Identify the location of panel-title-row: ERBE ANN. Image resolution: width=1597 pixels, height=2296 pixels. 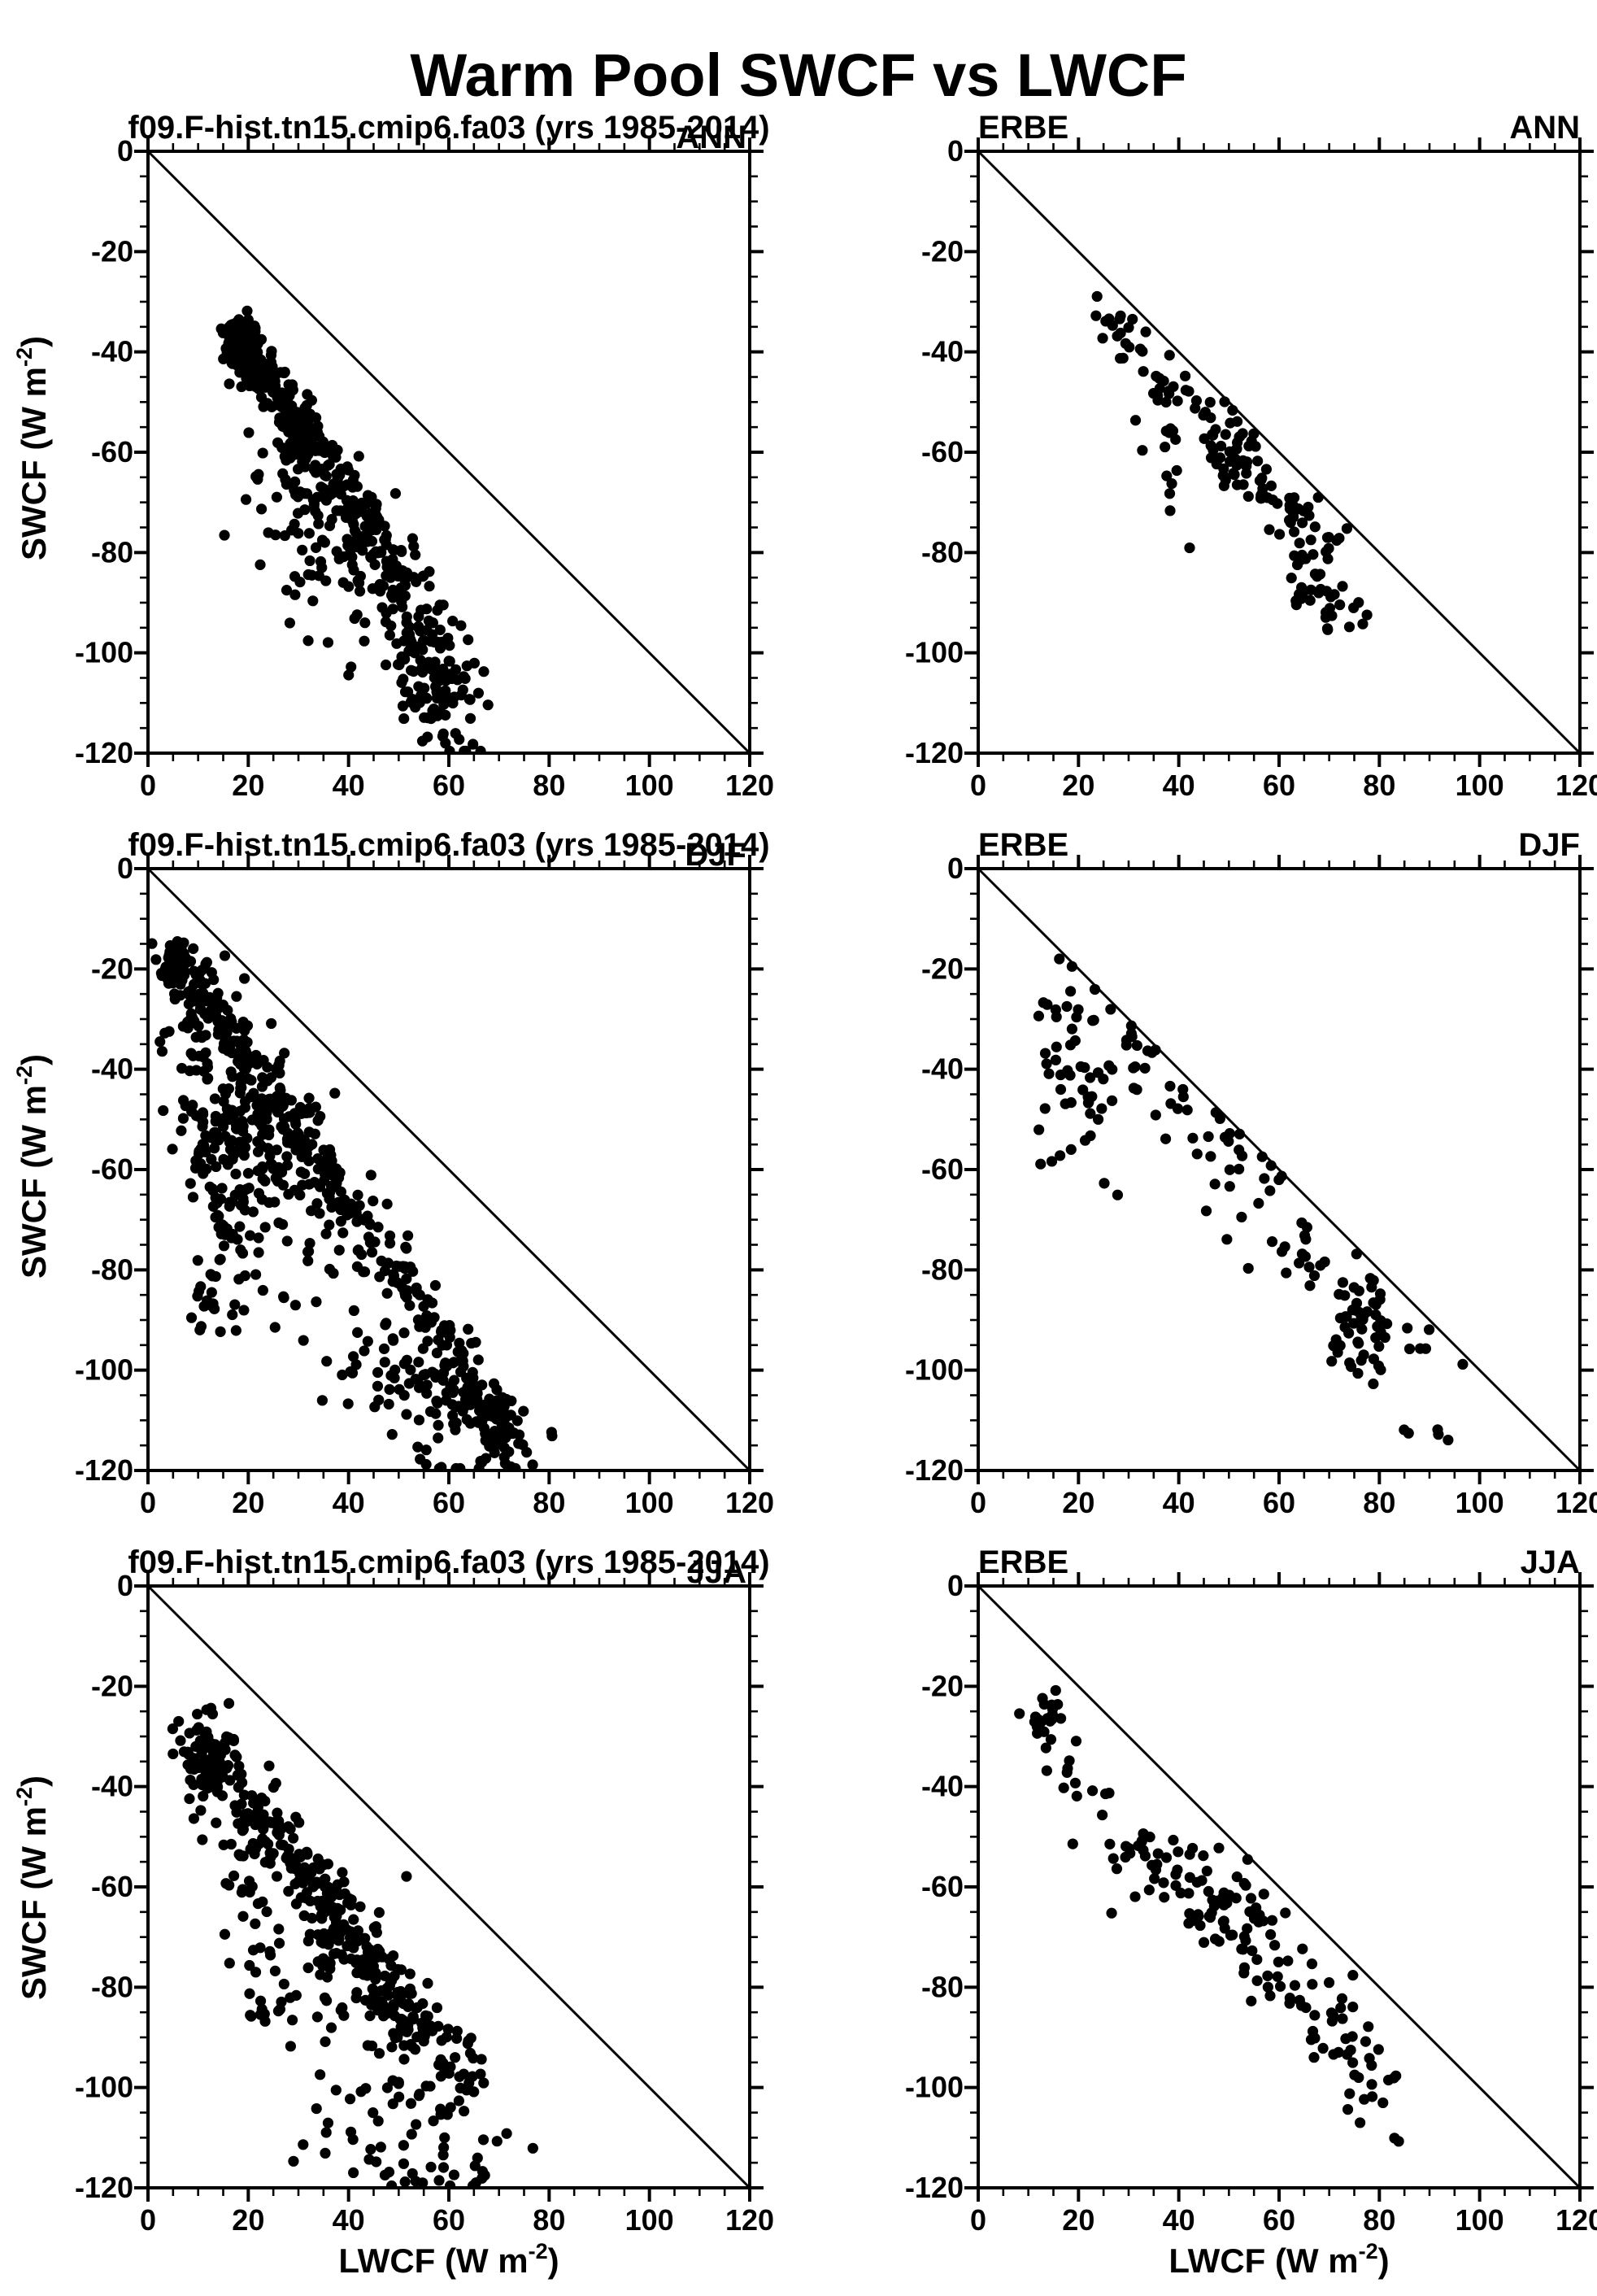
(1279, 128).